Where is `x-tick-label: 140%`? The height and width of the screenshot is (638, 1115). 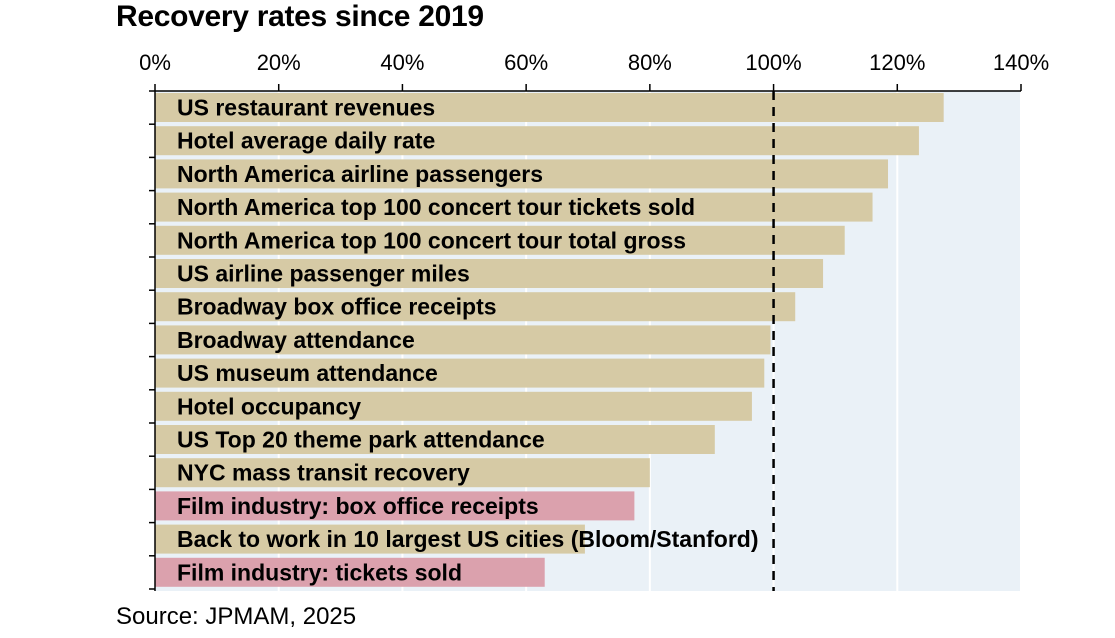 x-tick-label: 140% is located at coordinates (1021, 62).